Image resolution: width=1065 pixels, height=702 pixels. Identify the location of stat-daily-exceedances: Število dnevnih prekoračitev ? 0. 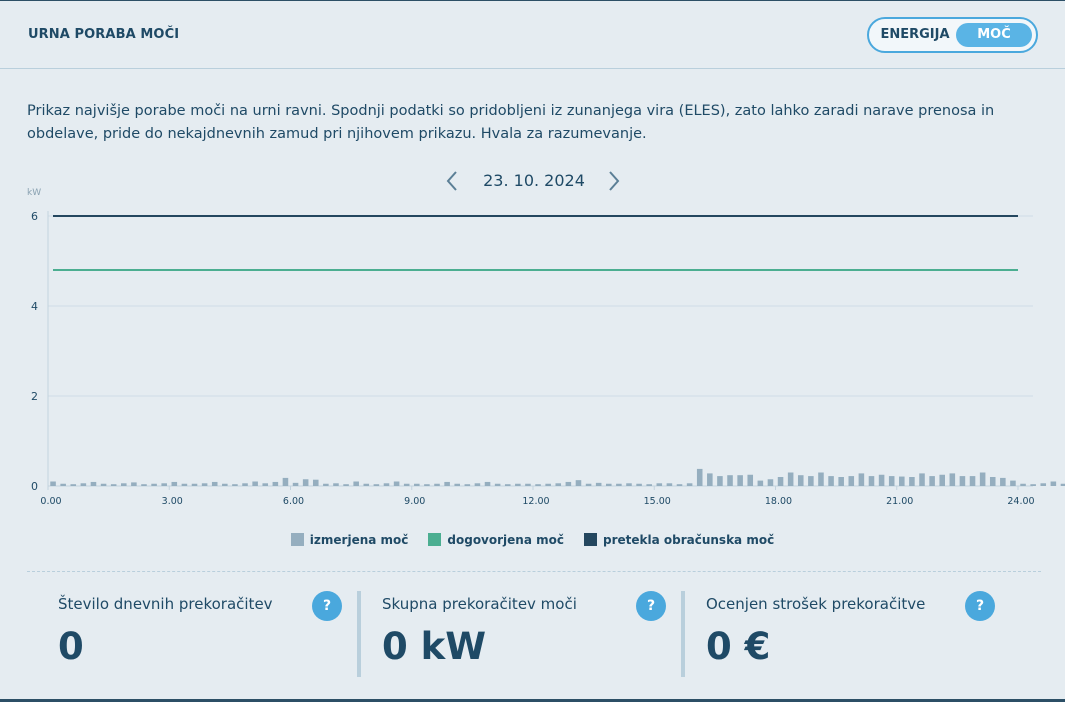
(203, 634).